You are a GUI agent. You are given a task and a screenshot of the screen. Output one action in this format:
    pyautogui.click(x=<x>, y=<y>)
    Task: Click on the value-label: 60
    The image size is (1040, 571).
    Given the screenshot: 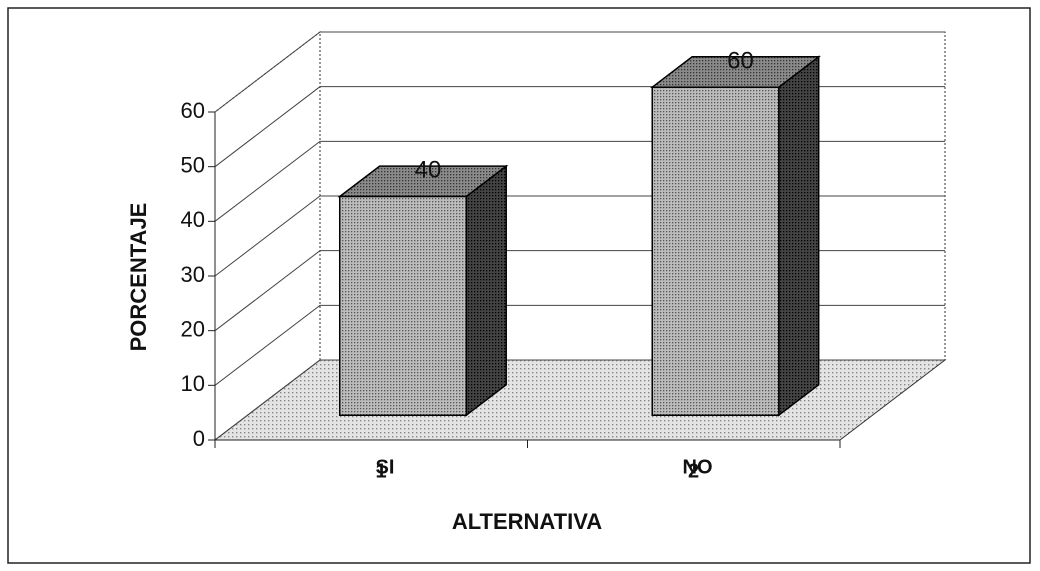 What is the action you would take?
    pyautogui.click(x=740, y=60)
    